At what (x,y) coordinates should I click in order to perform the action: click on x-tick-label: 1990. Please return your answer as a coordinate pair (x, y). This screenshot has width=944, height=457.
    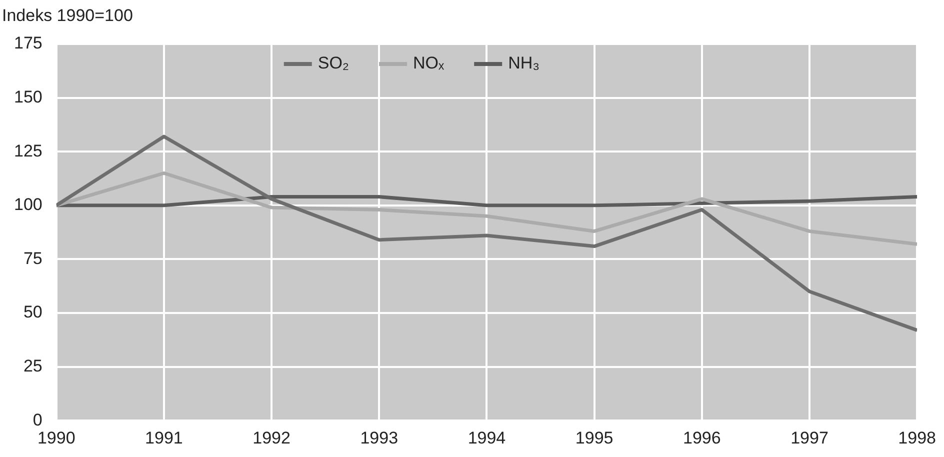
    Looking at the image, I should click on (56, 438).